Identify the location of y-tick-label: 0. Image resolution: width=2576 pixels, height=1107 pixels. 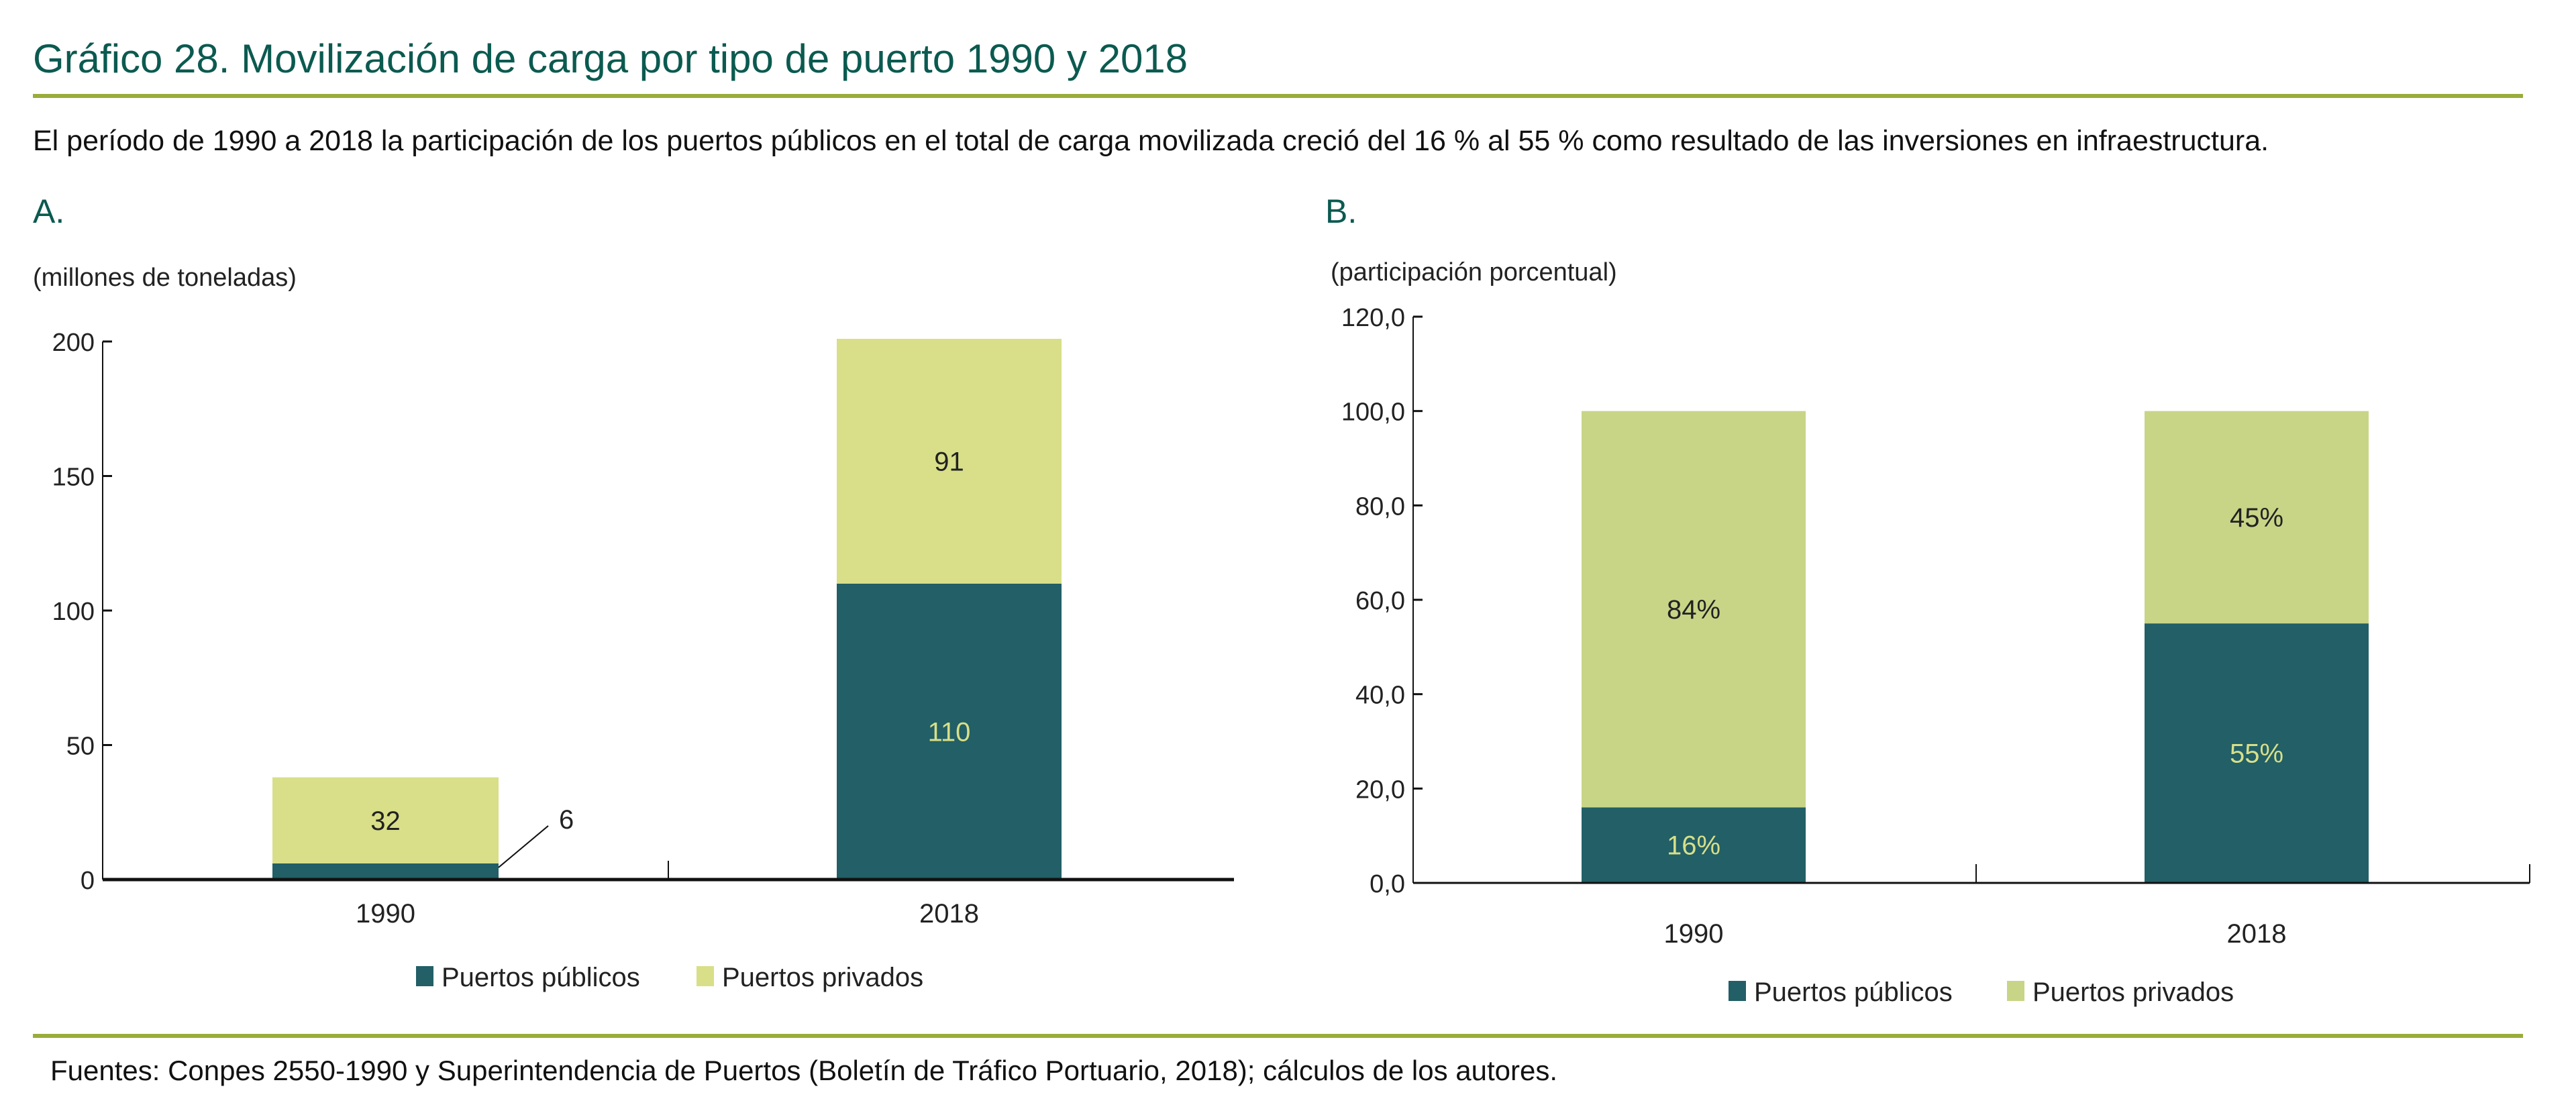
(88, 881).